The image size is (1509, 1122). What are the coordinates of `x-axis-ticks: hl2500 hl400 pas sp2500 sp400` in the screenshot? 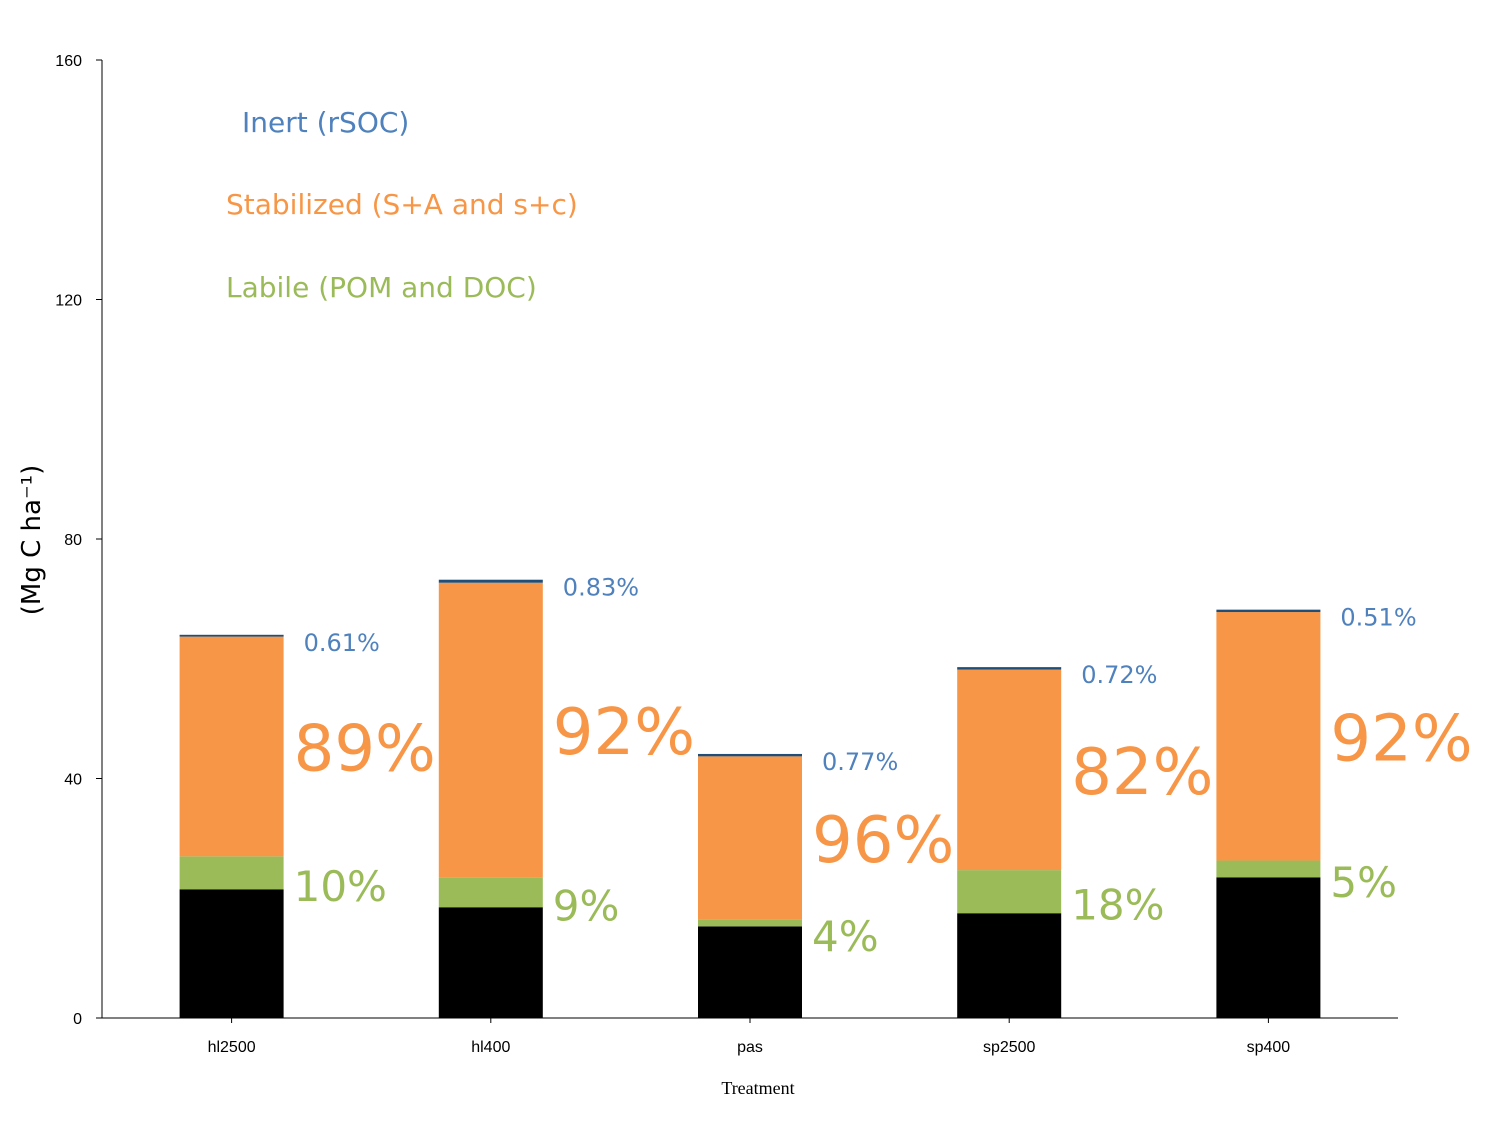 It's located at (749, 1037).